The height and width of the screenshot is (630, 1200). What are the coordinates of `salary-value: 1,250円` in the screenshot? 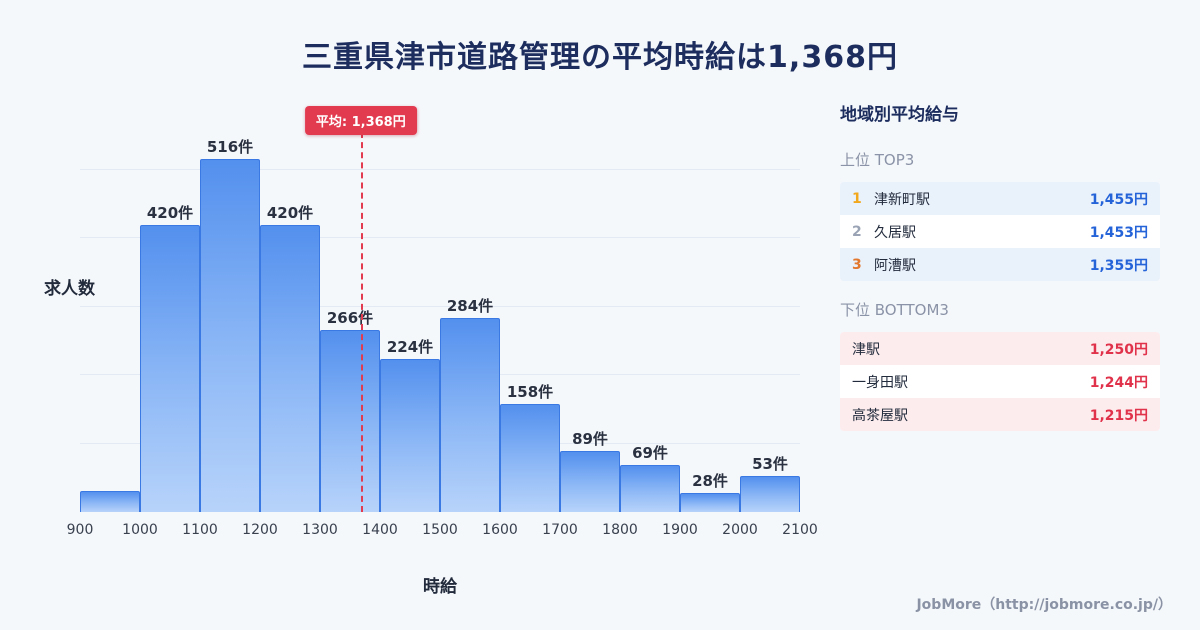 It's located at (1118, 349).